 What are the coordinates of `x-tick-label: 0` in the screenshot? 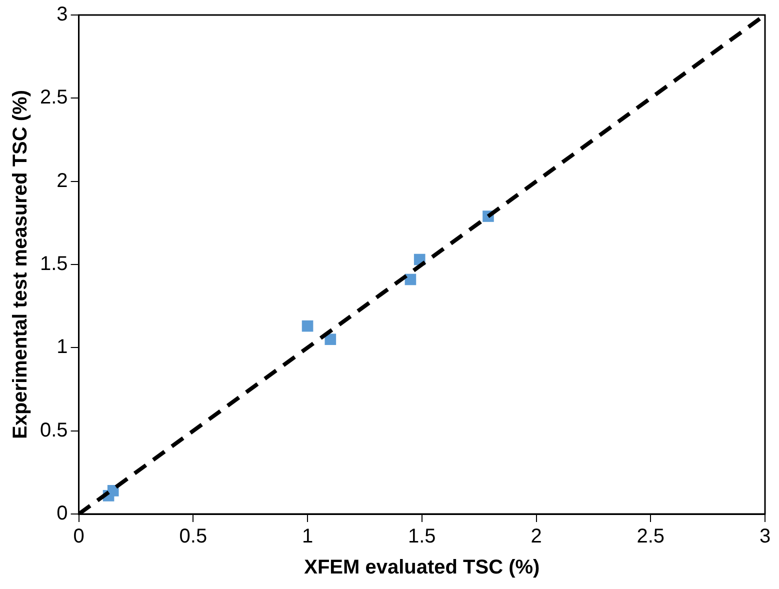 It's located at (78, 537).